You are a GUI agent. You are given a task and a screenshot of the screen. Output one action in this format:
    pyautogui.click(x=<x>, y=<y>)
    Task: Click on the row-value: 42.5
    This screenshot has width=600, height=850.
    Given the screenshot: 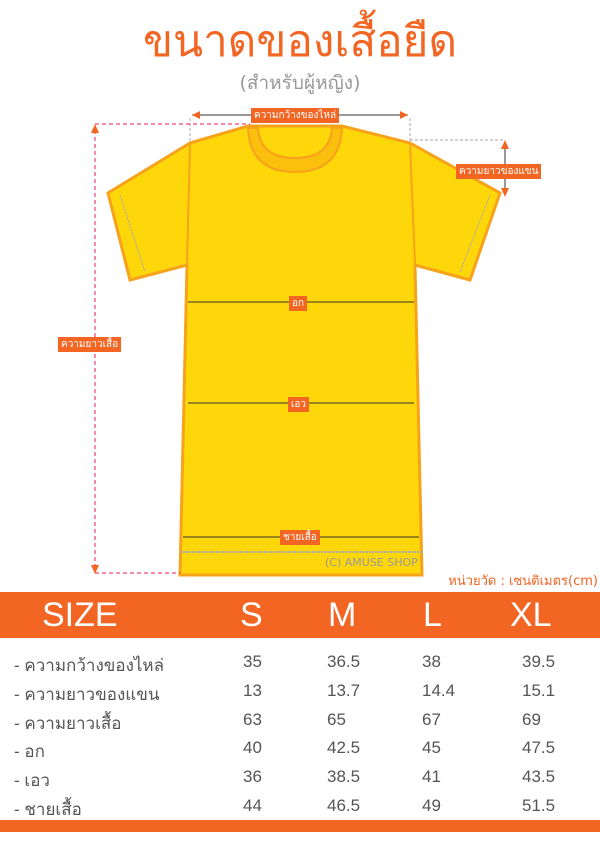 What is the action you would take?
    pyautogui.click(x=344, y=748)
    